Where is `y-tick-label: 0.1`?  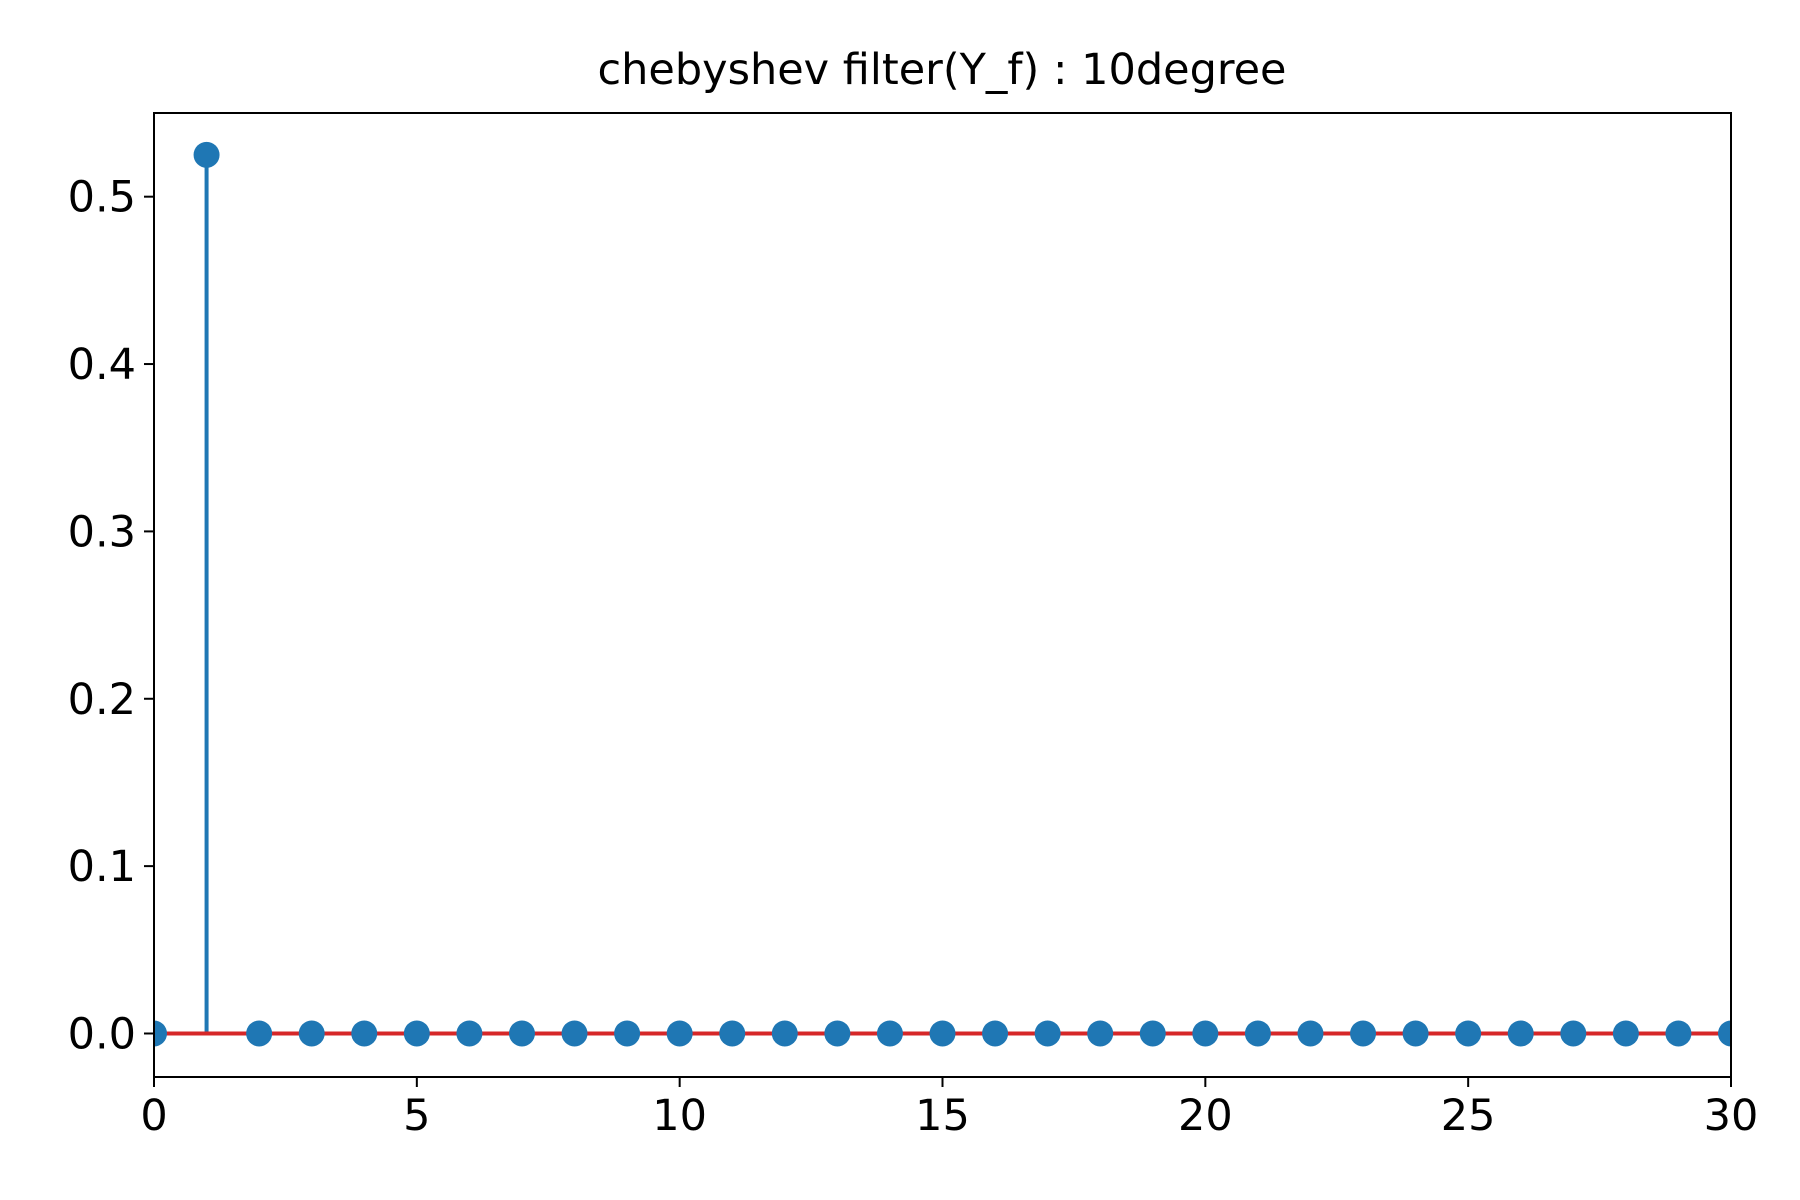 y-tick-label: 0.1 is located at coordinates (102, 867).